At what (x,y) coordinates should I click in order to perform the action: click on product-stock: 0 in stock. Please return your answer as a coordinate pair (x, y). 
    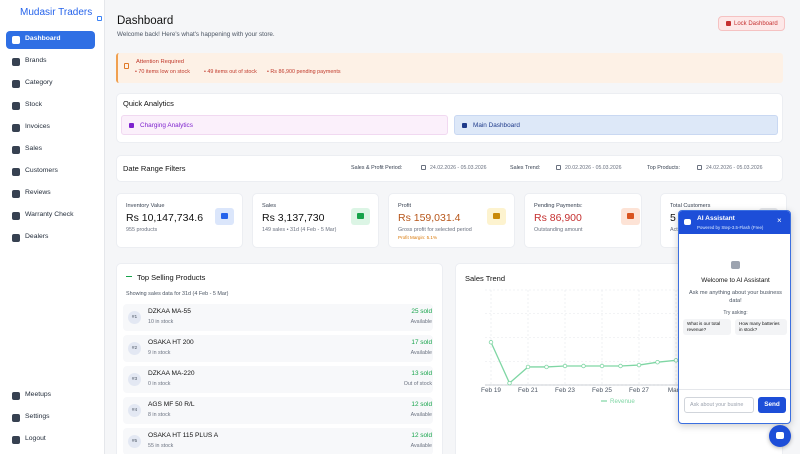
    Looking at the image, I should click on (159, 384).